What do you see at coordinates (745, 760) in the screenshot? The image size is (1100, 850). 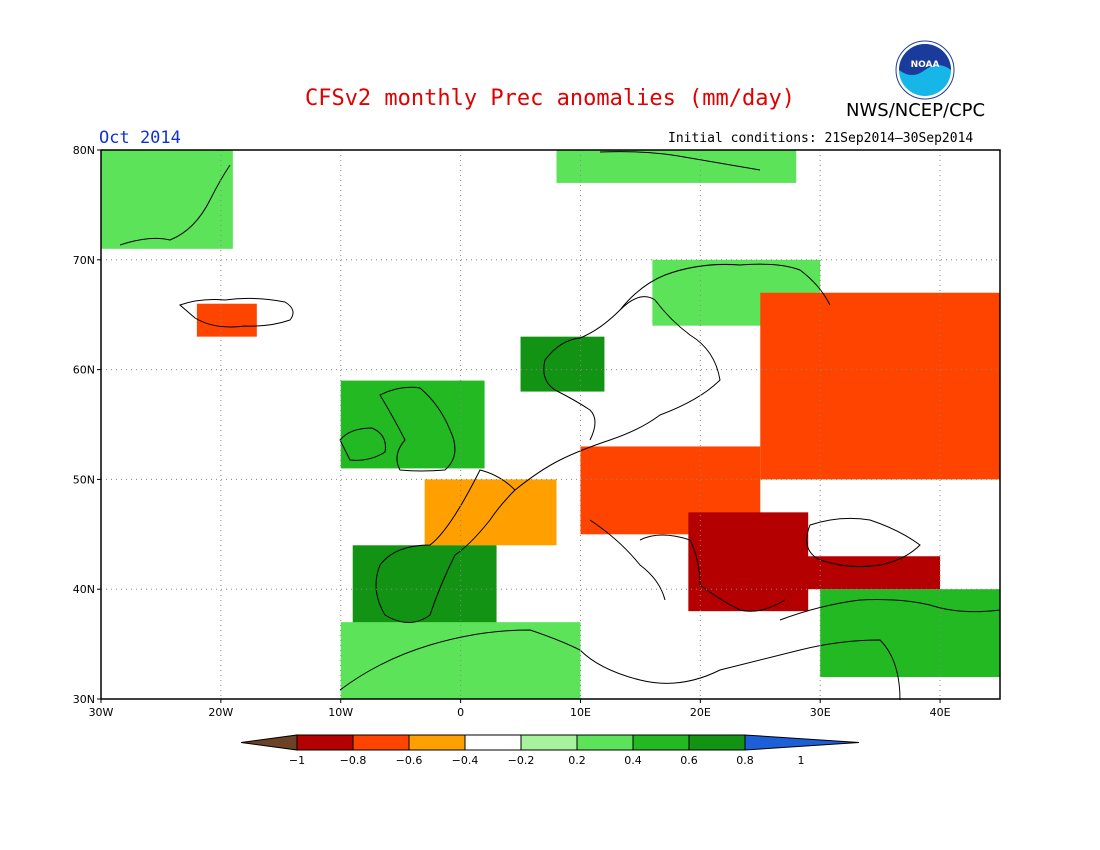 I see `colorbar-label: 0.8` at bounding box center [745, 760].